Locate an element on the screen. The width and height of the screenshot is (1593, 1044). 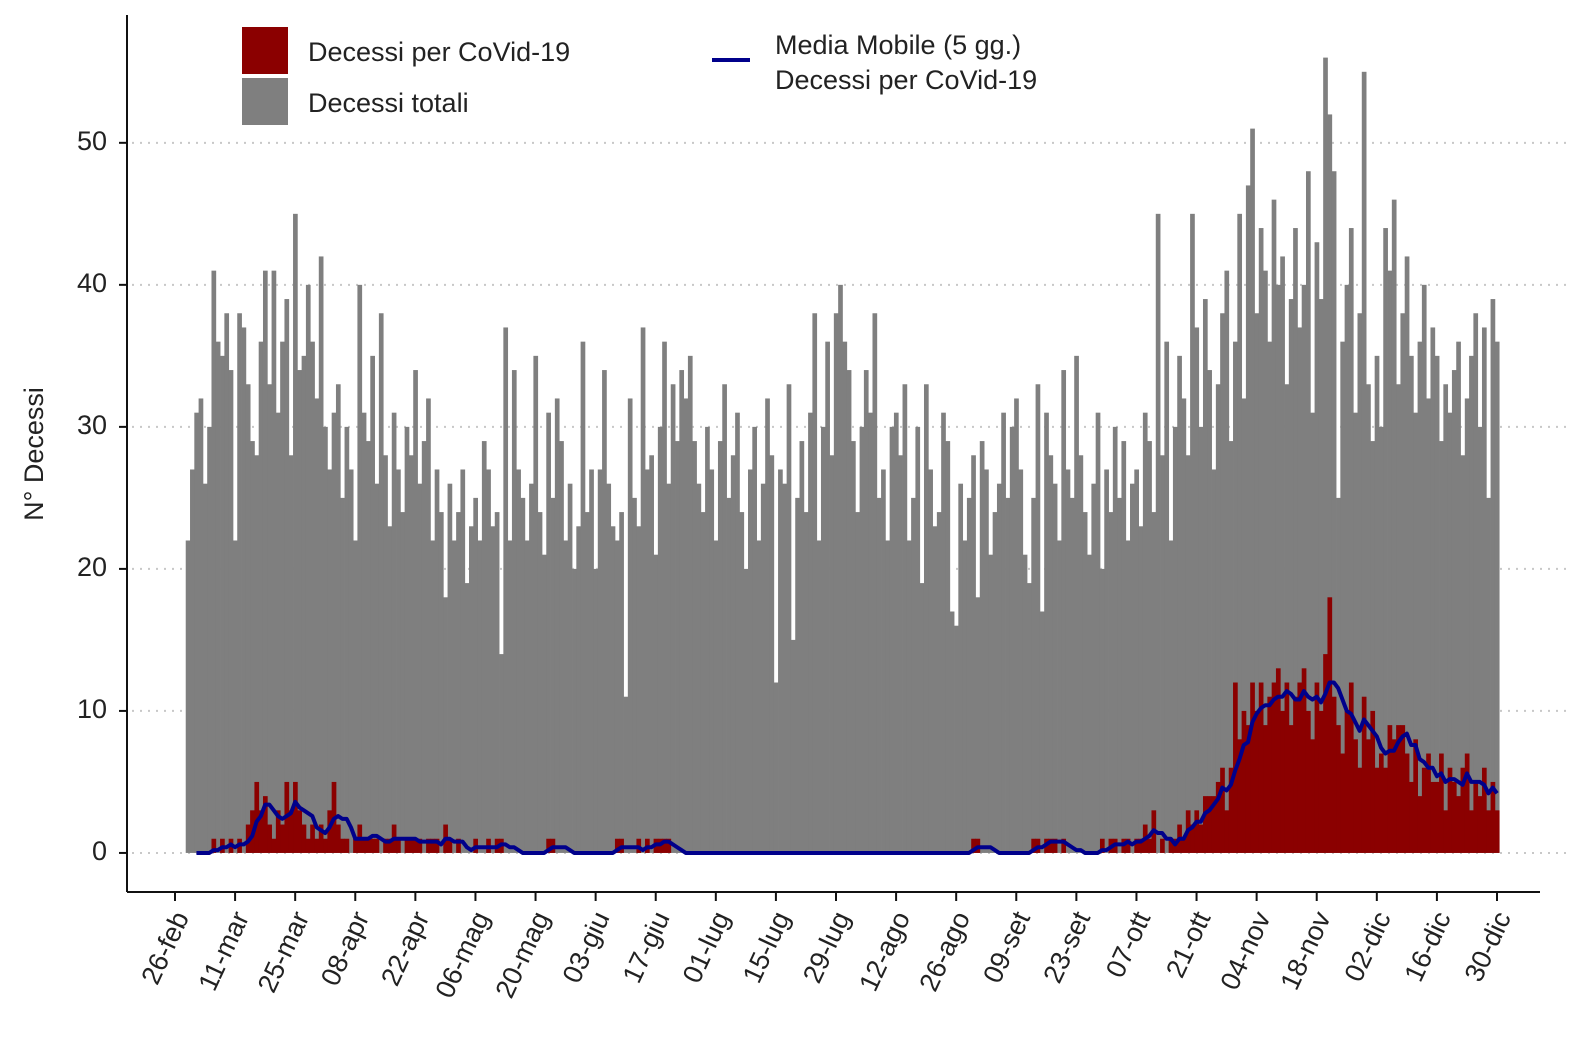
moving-average-line is located at coordinates (847, 767).